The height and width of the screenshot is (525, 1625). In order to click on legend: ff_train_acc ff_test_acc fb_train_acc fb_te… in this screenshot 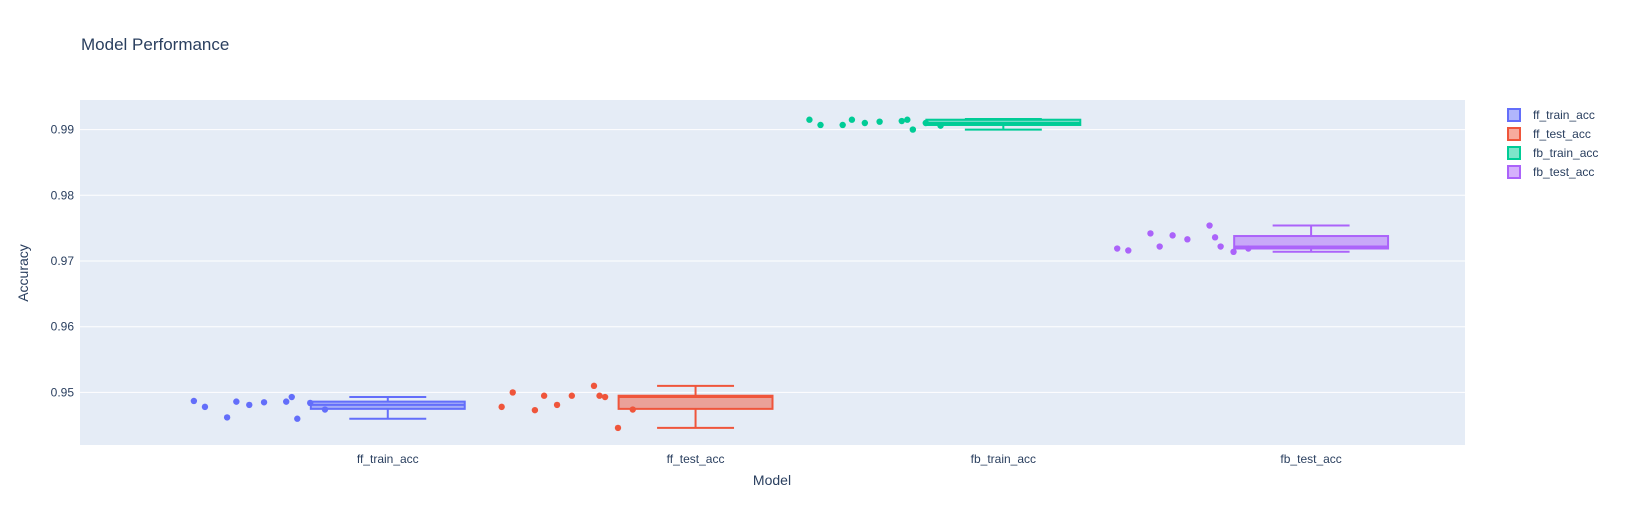, I will do `click(1552, 143)`.